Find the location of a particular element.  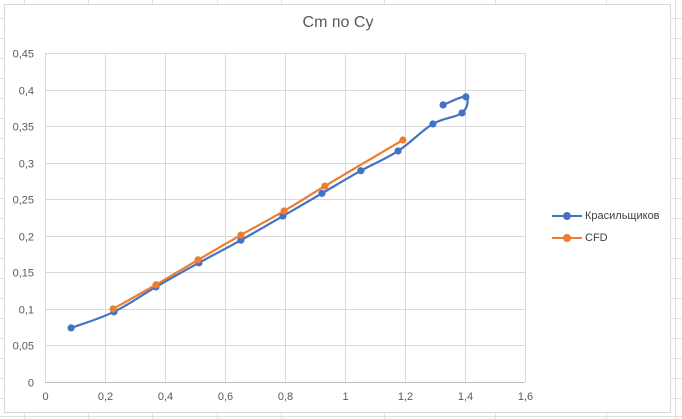

y-tick-label: 0,05 is located at coordinates (23, 347).